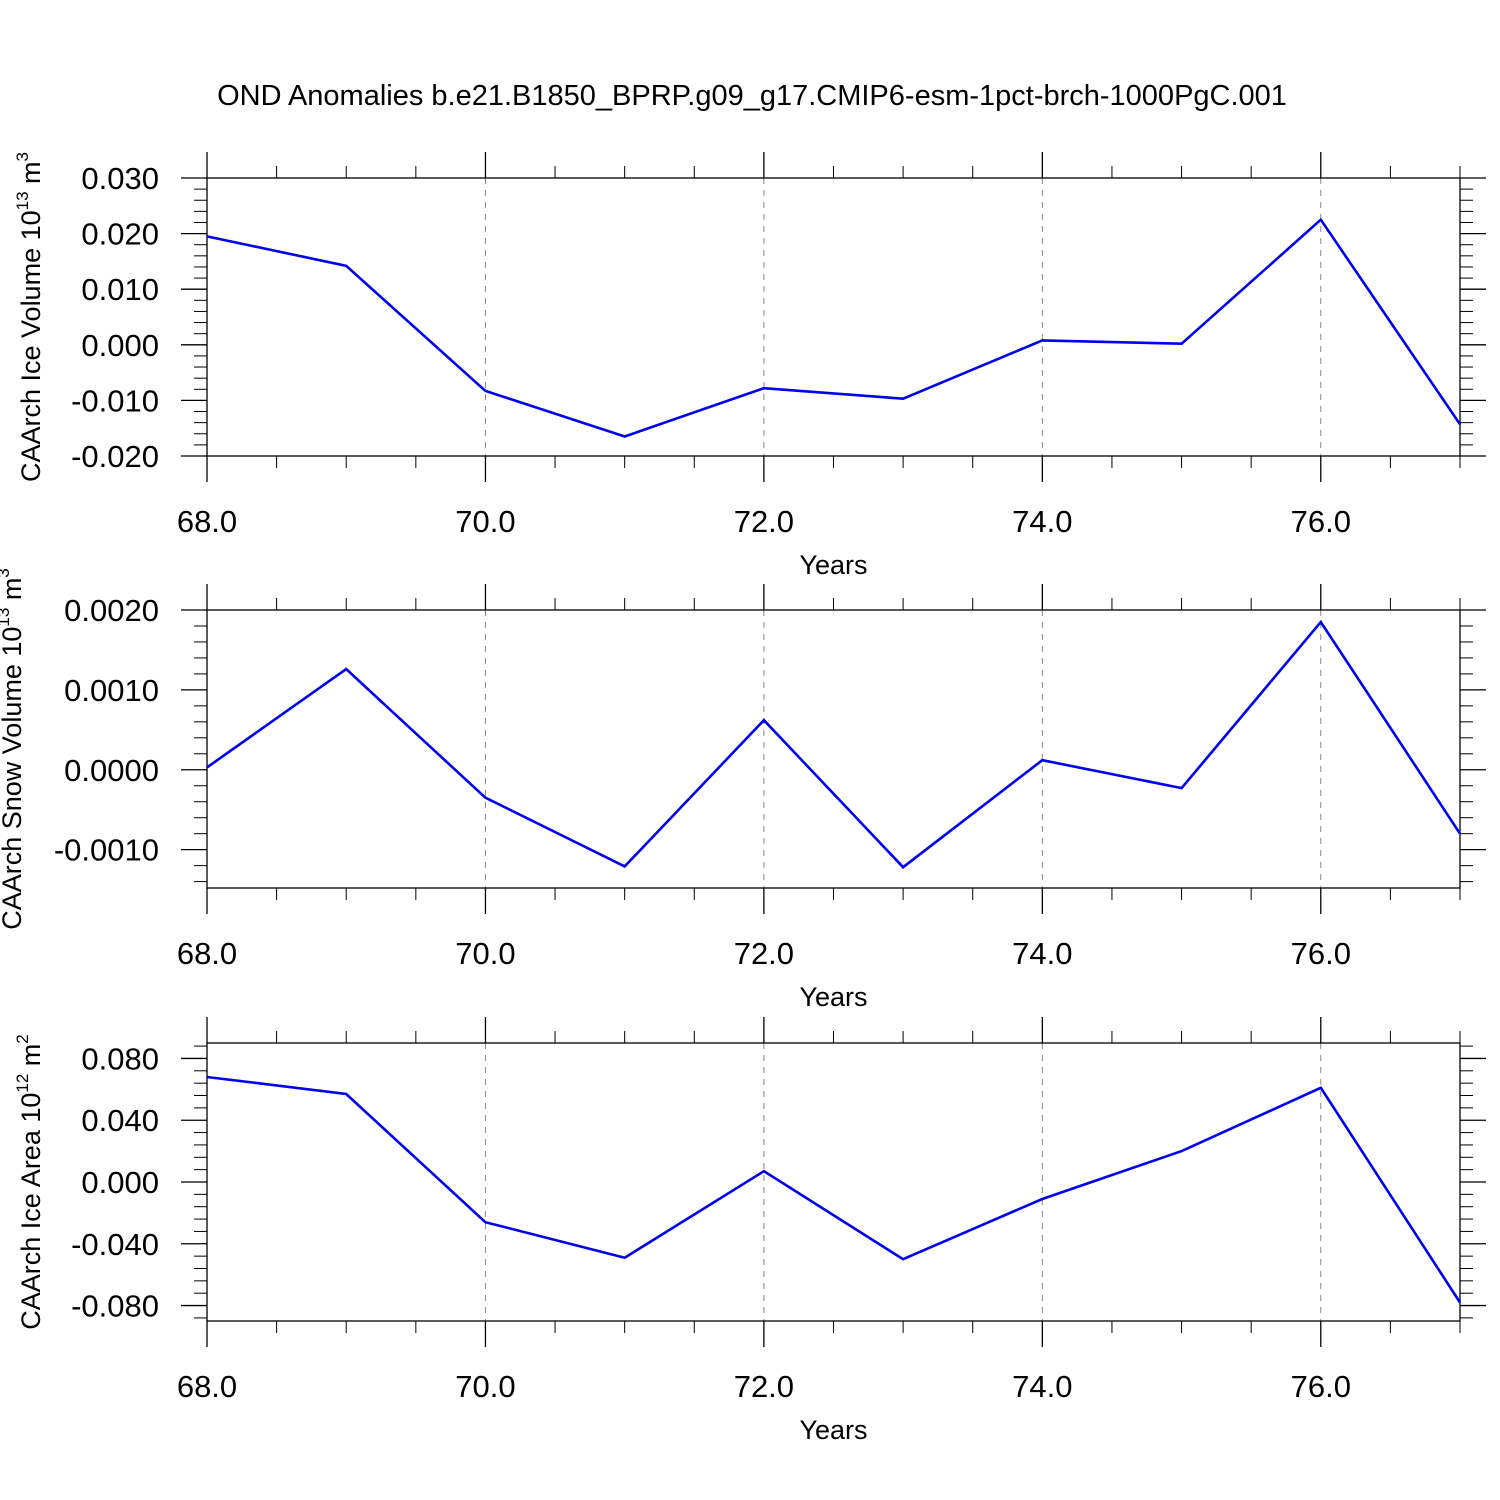 The image size is (1500, 1500). I want to click on y-axis-label: CAArch Ice Area 1012 m2, so click(29, 1182).